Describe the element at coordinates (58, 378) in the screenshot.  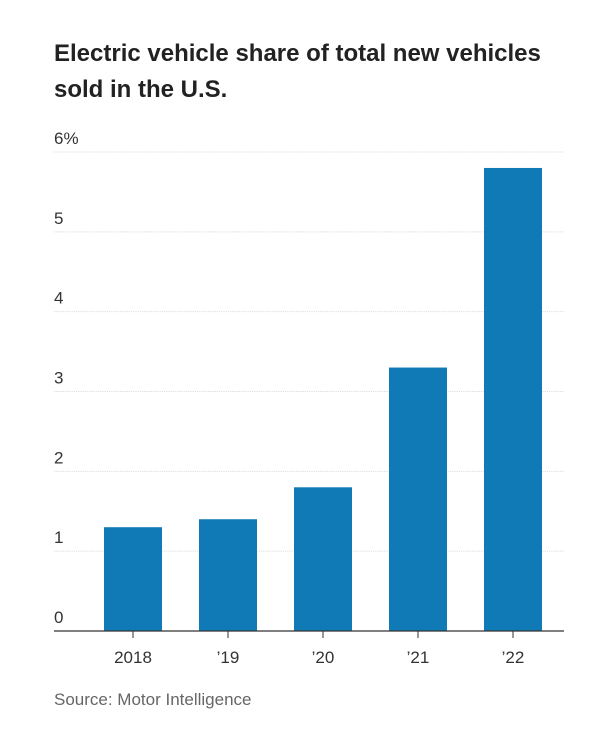
I see `y-tick-label: 3` at that location.